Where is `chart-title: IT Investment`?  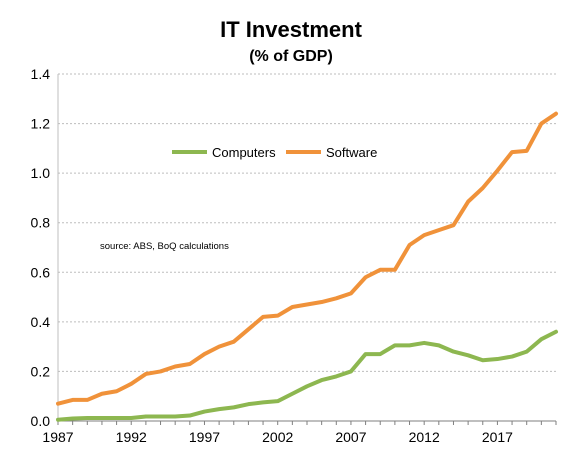
chart-title: IT Investment is located at coordinates (291, 29).